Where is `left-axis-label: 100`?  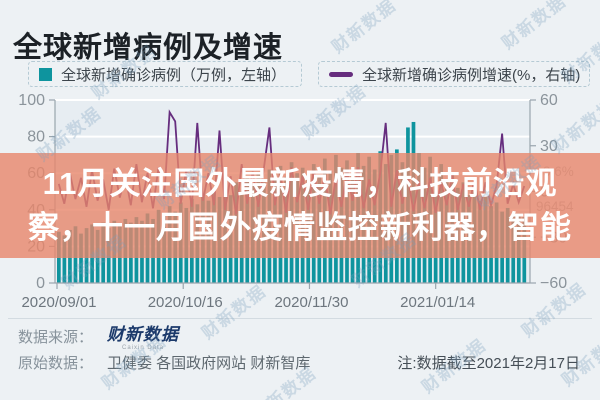 left-axis-label: 100 is located at coordinates (31, 100).